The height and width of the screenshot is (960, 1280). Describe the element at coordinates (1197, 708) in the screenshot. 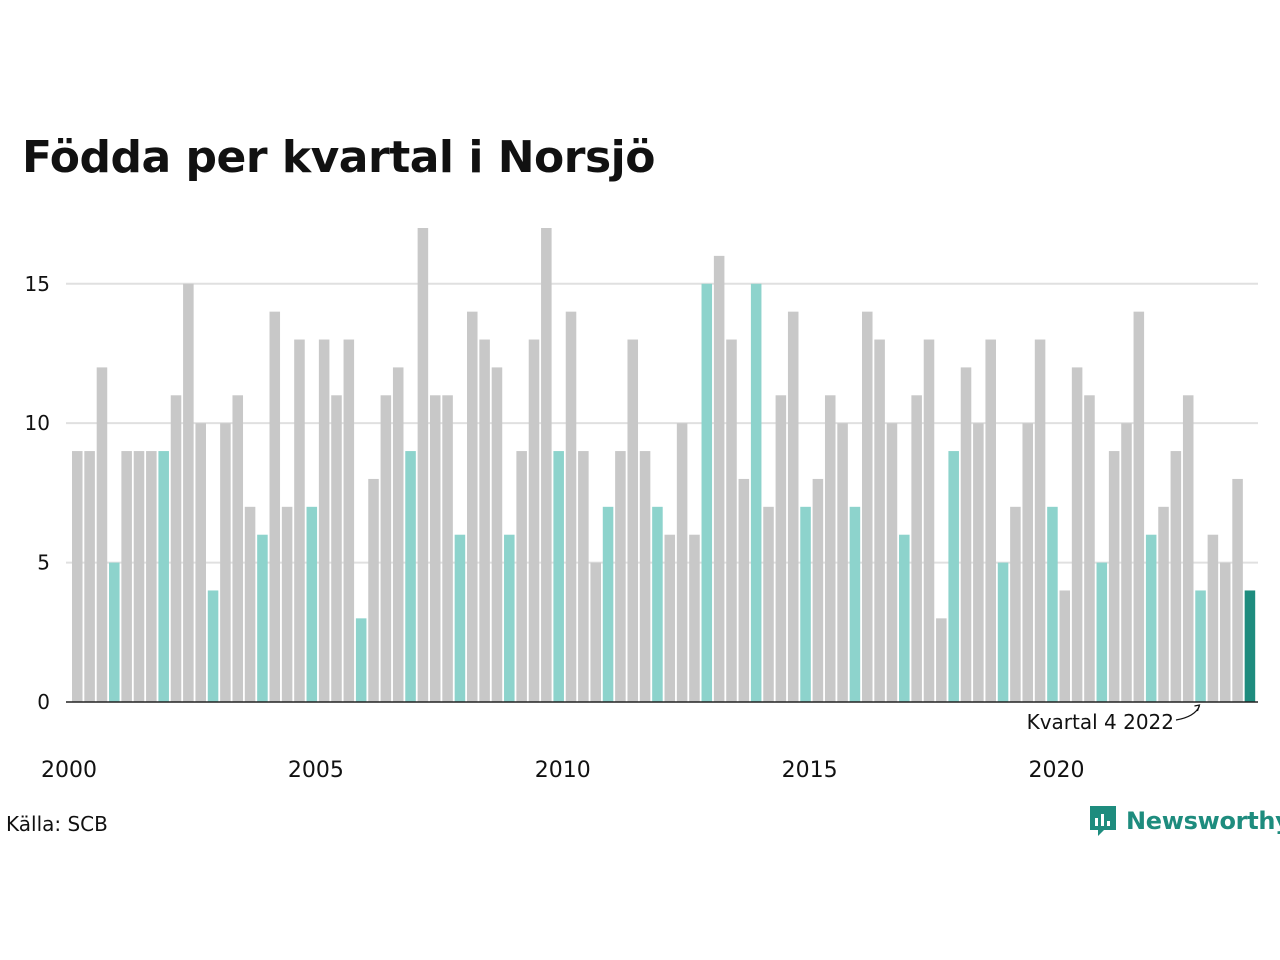

I see `annotation-arrowhead` at that location.